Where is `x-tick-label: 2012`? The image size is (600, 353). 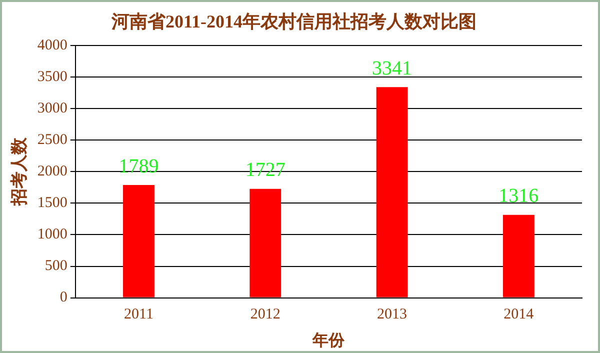
x-tick-label: 2012 is located at coordinates (265, 314).